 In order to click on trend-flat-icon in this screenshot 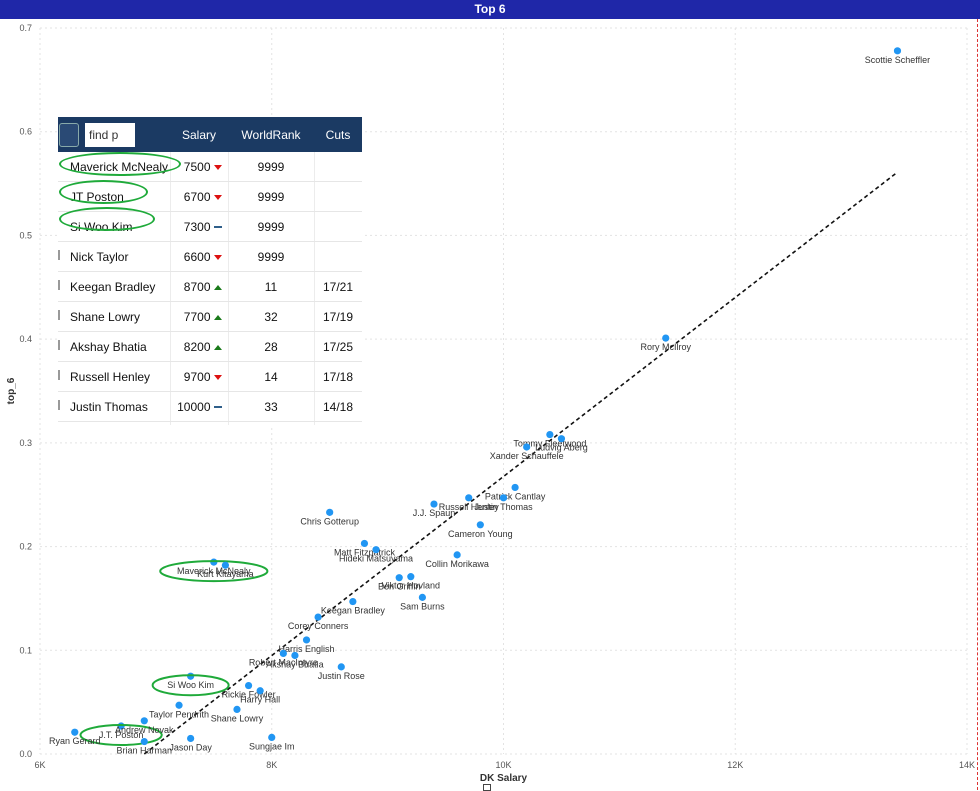, I will do `click(217, 407)`.